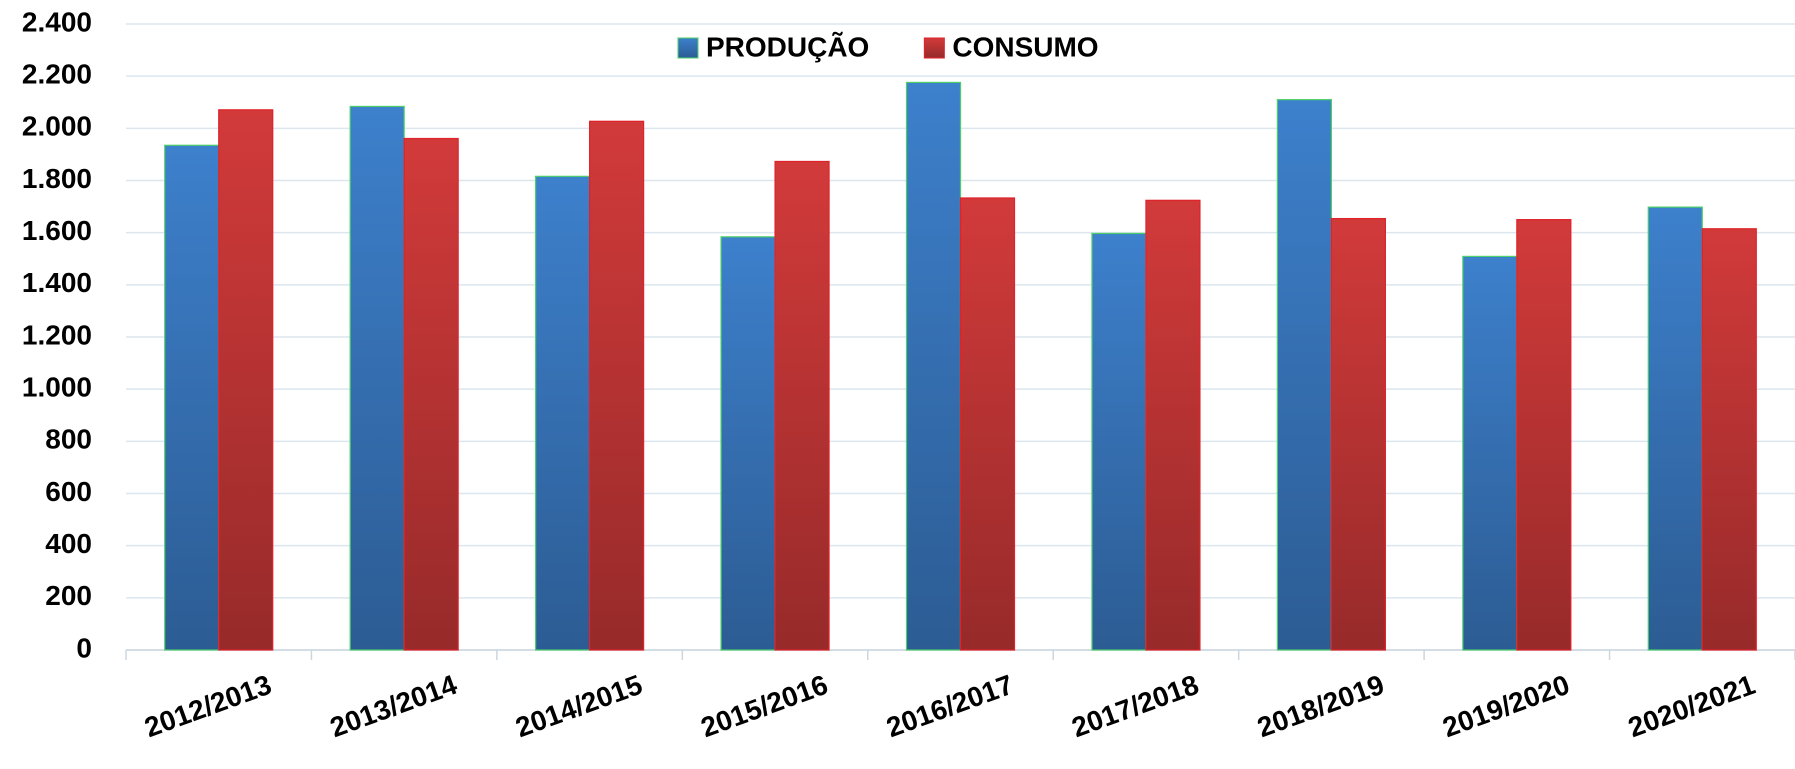 This screenshot has width=1795, height=769. What do you see at coordinates (57, 126) in the screenshot?
I see `y-tick-label: 2.000` at bounding box center [57, 126].